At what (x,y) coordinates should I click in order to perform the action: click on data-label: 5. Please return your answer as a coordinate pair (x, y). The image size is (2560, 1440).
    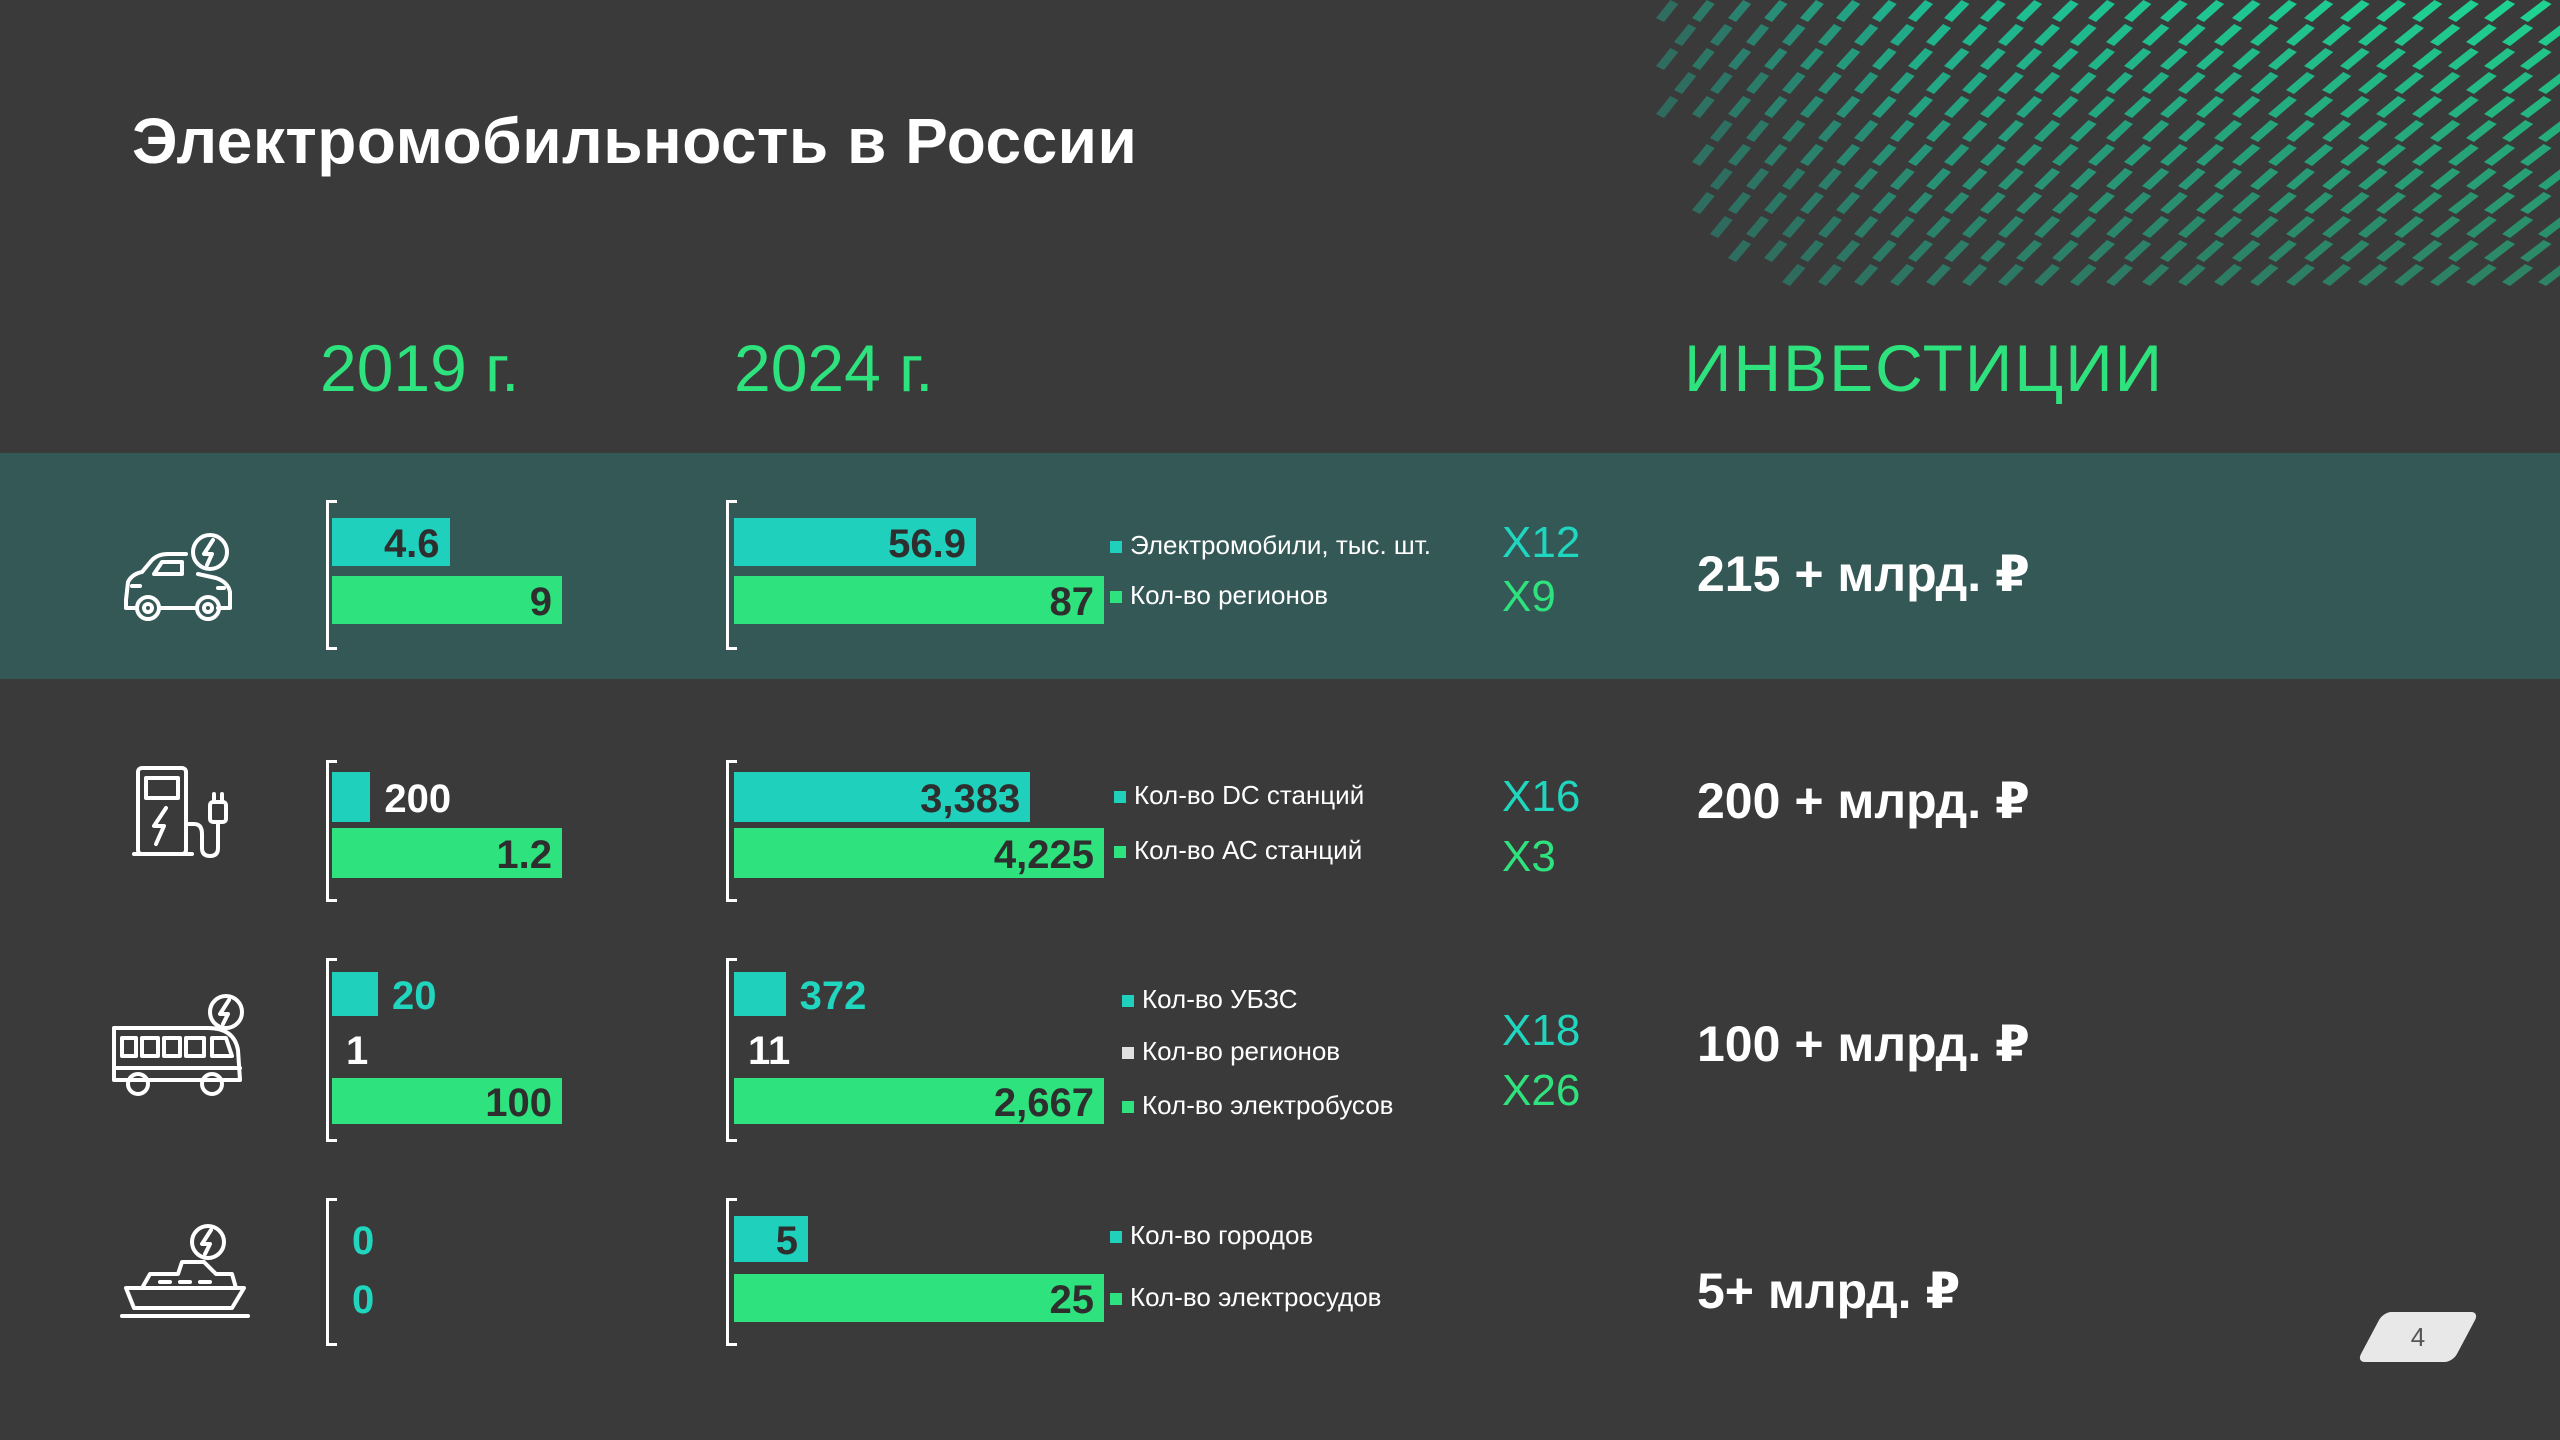
    Looking at the image, I should click on (786, 1241).